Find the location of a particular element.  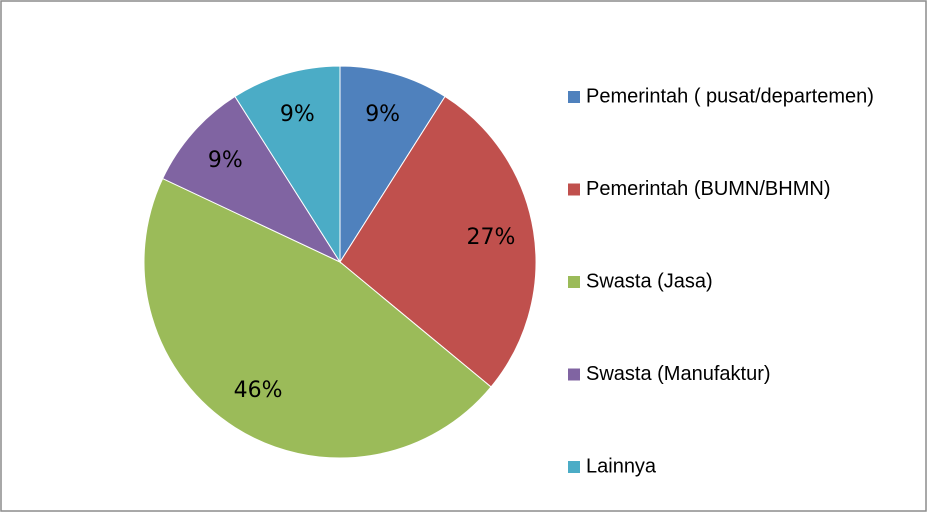

legend-label: Swasta (Jasa) is located at coordinates (649, 281).